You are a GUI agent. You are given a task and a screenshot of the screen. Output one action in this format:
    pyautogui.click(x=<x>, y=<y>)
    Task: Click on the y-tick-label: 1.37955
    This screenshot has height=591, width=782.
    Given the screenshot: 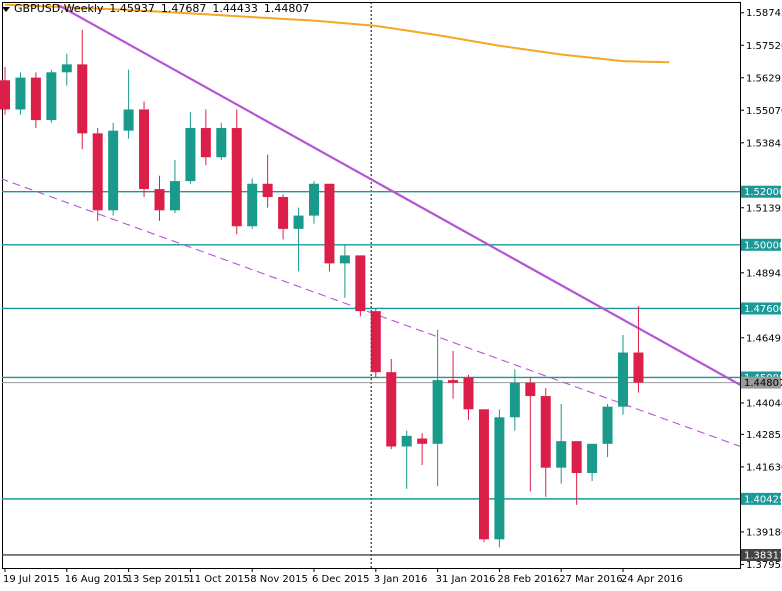 What is the action you would take?
    pyautogui.click(x=764, y=565)
    